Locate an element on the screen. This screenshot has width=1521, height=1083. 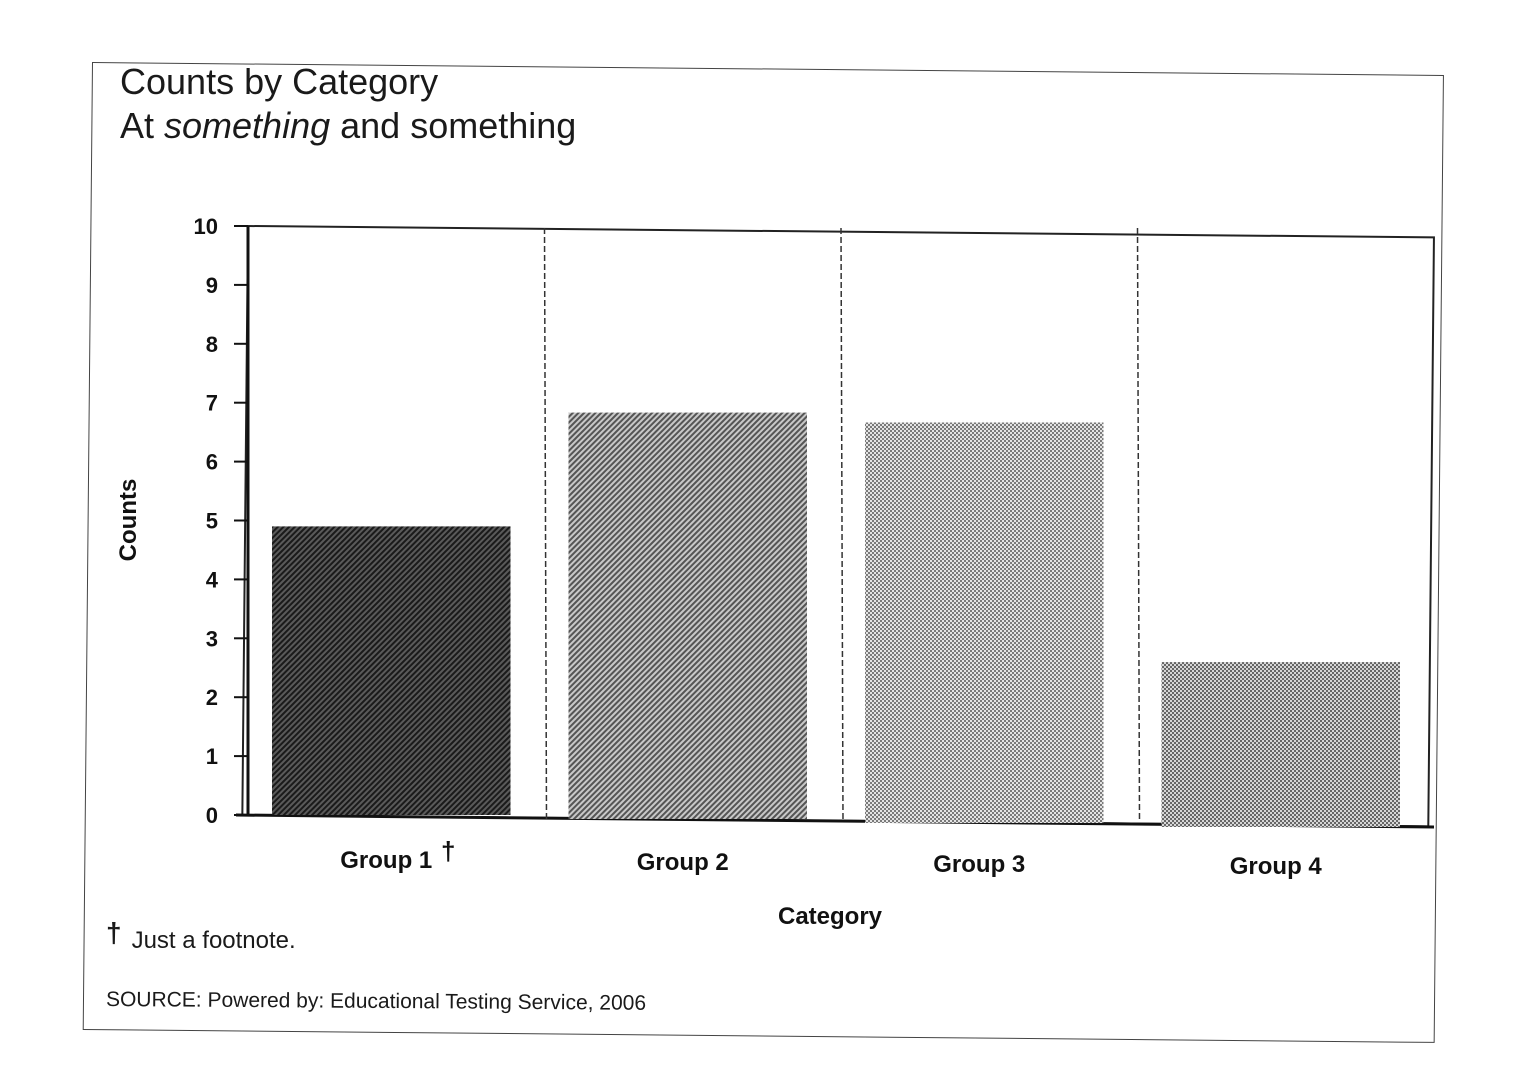
y-tick-label: 4 is located at coordinates (212, 579).